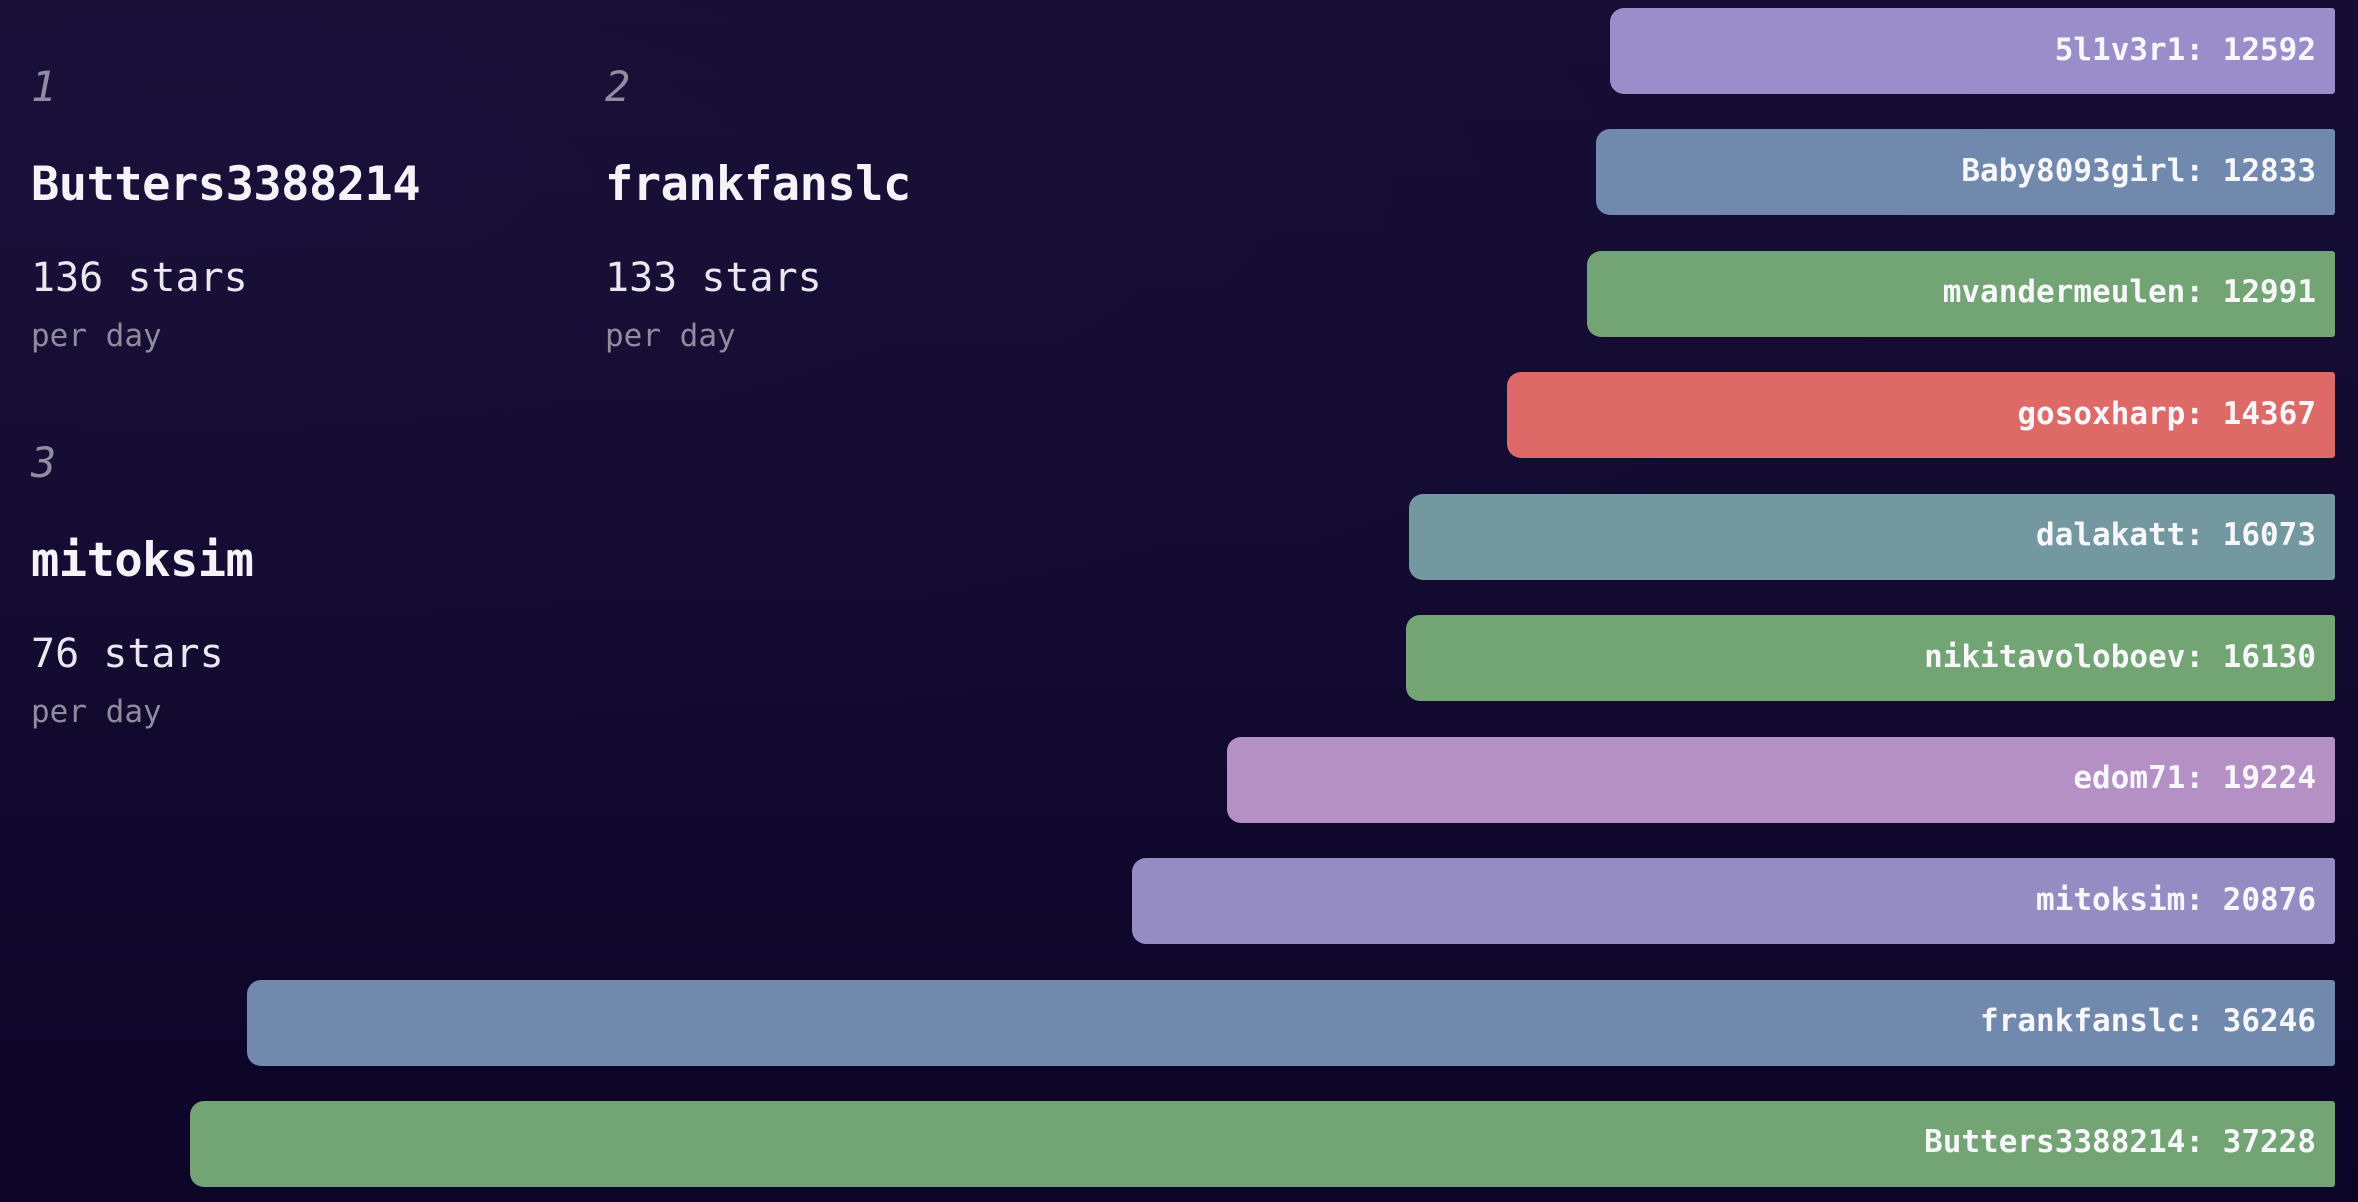 This screenshot has width=2358, height=1202. I want to click on rank-user-name: Butters3388214, so click(226, 184).